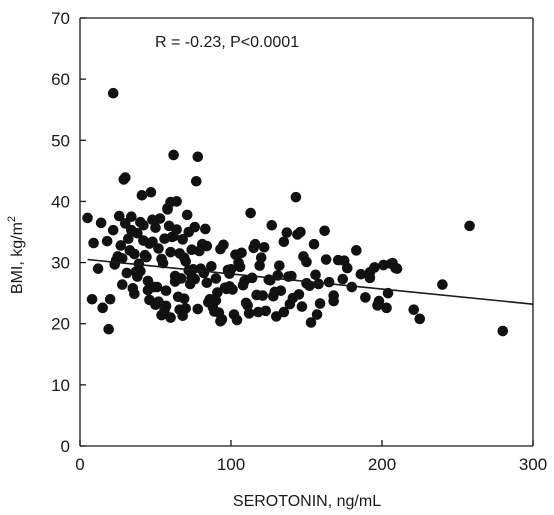 This screenshot has width=554, height=515. I want to click on y-tick-label: 50, so click(60, 140).